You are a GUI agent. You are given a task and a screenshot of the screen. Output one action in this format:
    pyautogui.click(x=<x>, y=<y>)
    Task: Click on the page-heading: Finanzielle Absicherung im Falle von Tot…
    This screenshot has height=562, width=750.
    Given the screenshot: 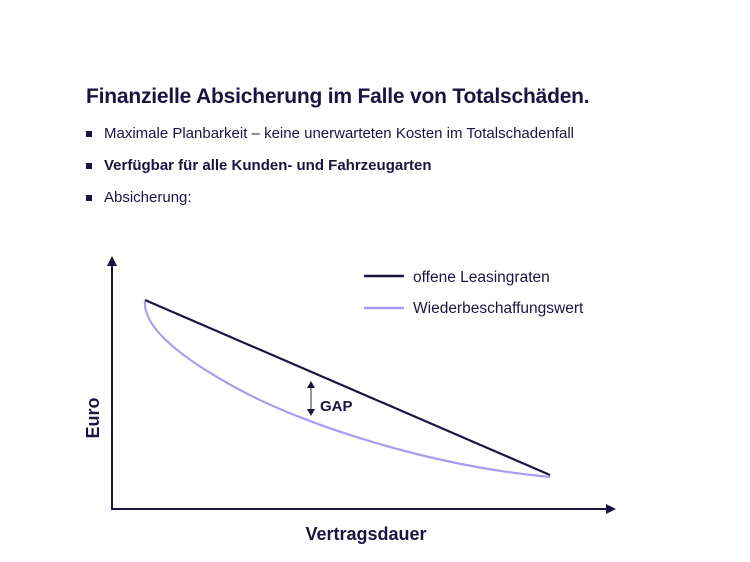 What is the action you would take?
    pyautogui.click(x=338, y=96)
    